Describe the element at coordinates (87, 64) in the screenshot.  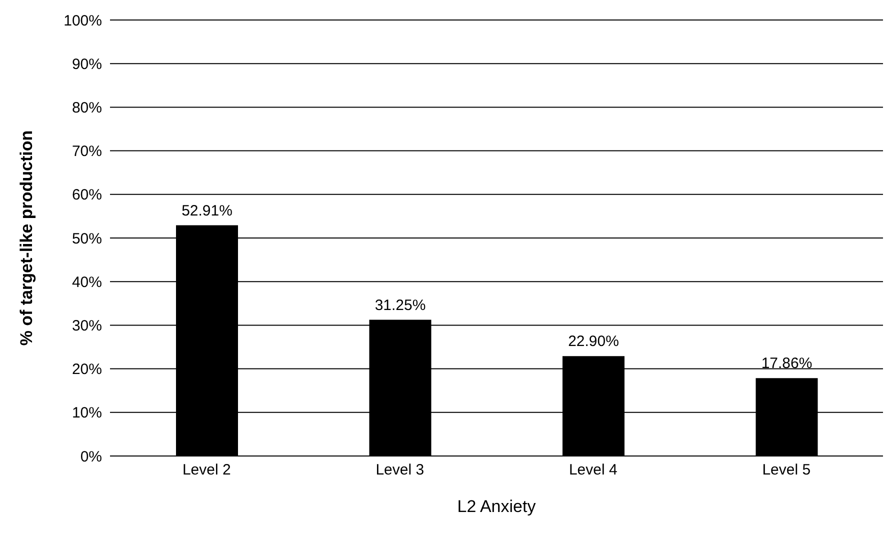
I see `y-tick-label: 90%` at that location.